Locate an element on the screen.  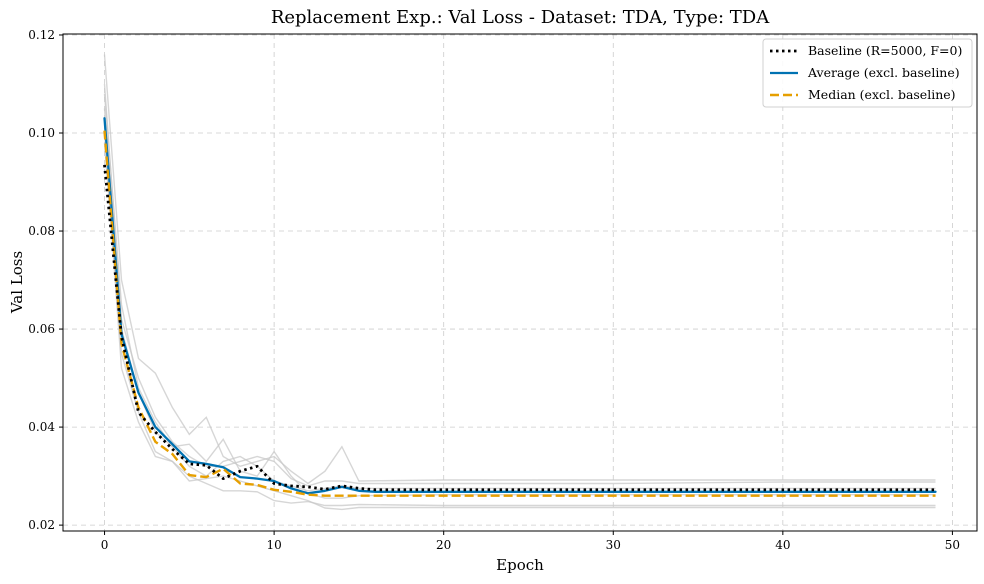
x-tick-label: 40 is located at coordinates (782, 545).